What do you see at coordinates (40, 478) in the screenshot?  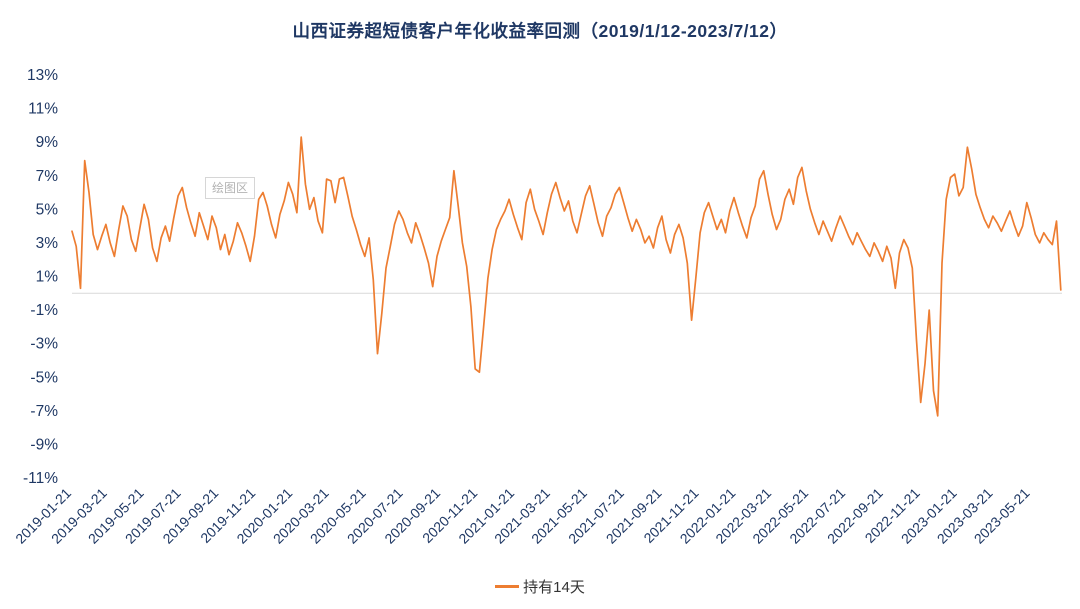 I see `y-tick-label: -11%` at bounding box center [40, 478].